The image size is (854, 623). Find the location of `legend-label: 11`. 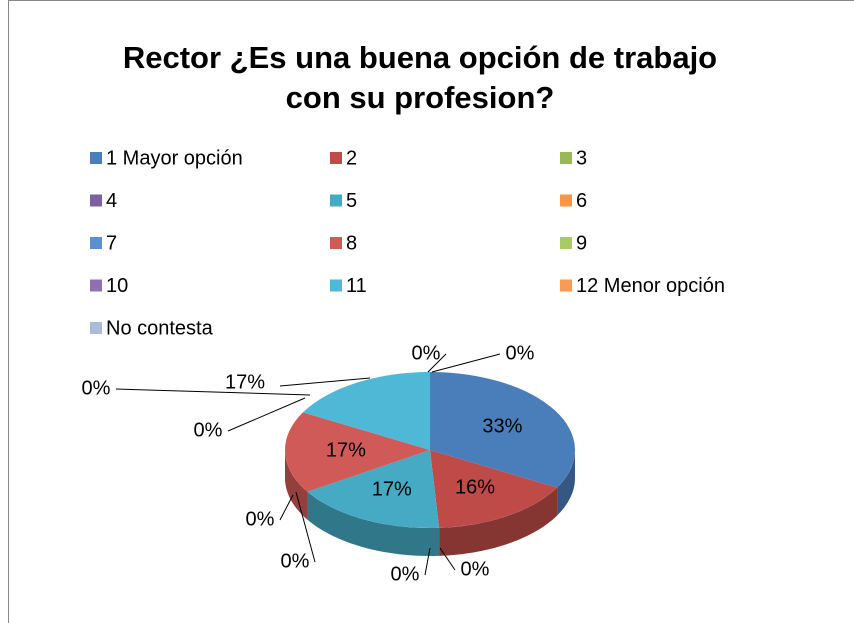

legend-label: 11 is located at coordinates (356, 286).